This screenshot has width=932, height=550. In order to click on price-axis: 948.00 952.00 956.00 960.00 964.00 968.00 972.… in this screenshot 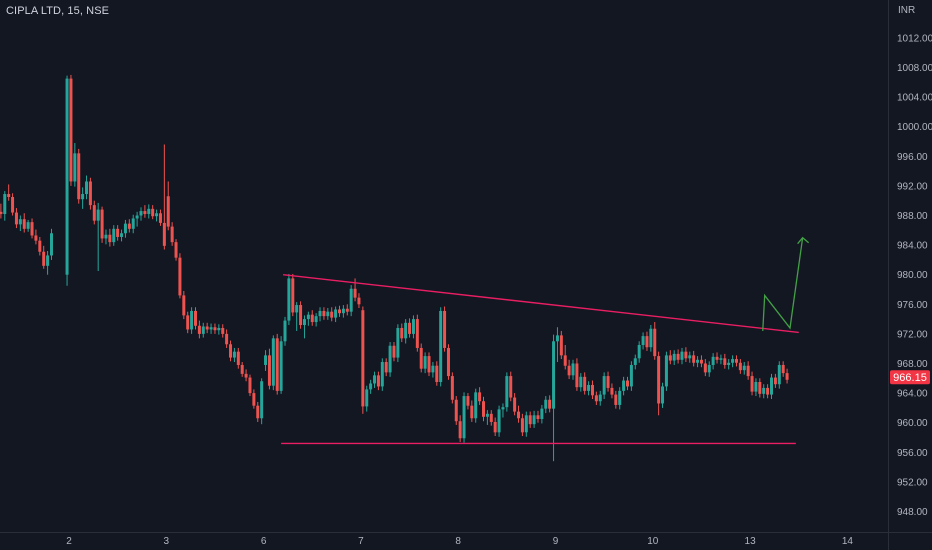, I will do `click(914, 275)`.